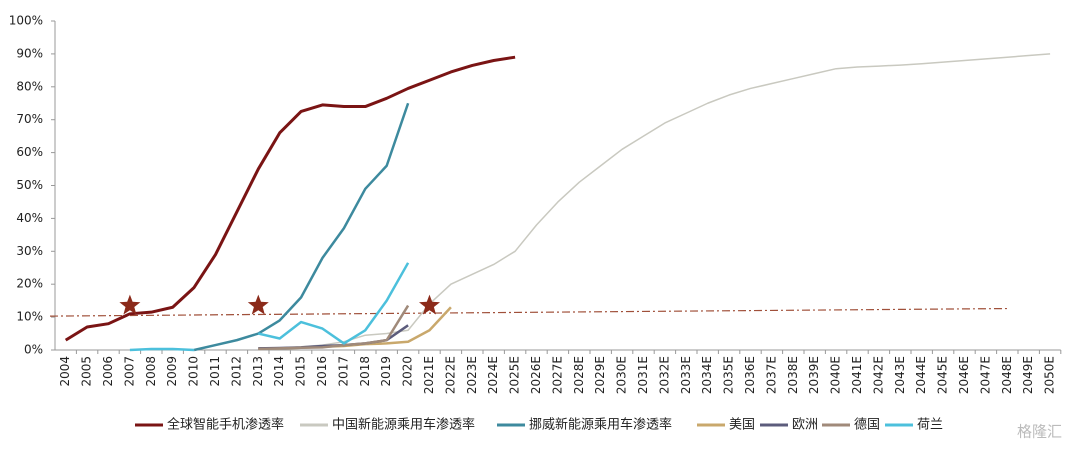 This screenshot has height=449, width=1080. I want to click on y-tick-label: 30%, so click(29, 251).